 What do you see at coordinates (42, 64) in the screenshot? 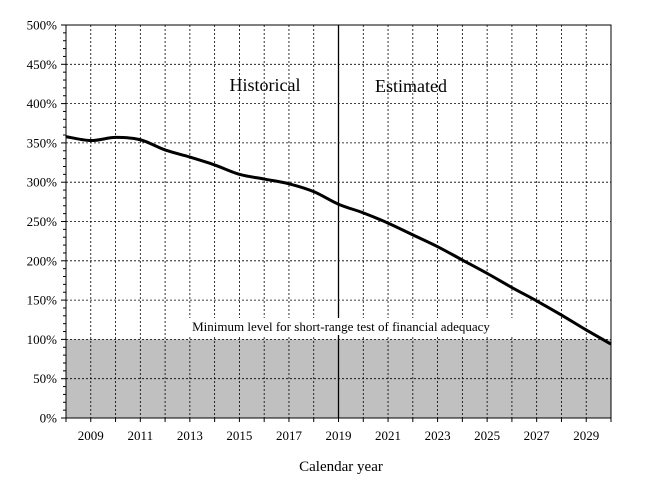
I see `y-tick-label: 450%` at bounding box center [42, 64].